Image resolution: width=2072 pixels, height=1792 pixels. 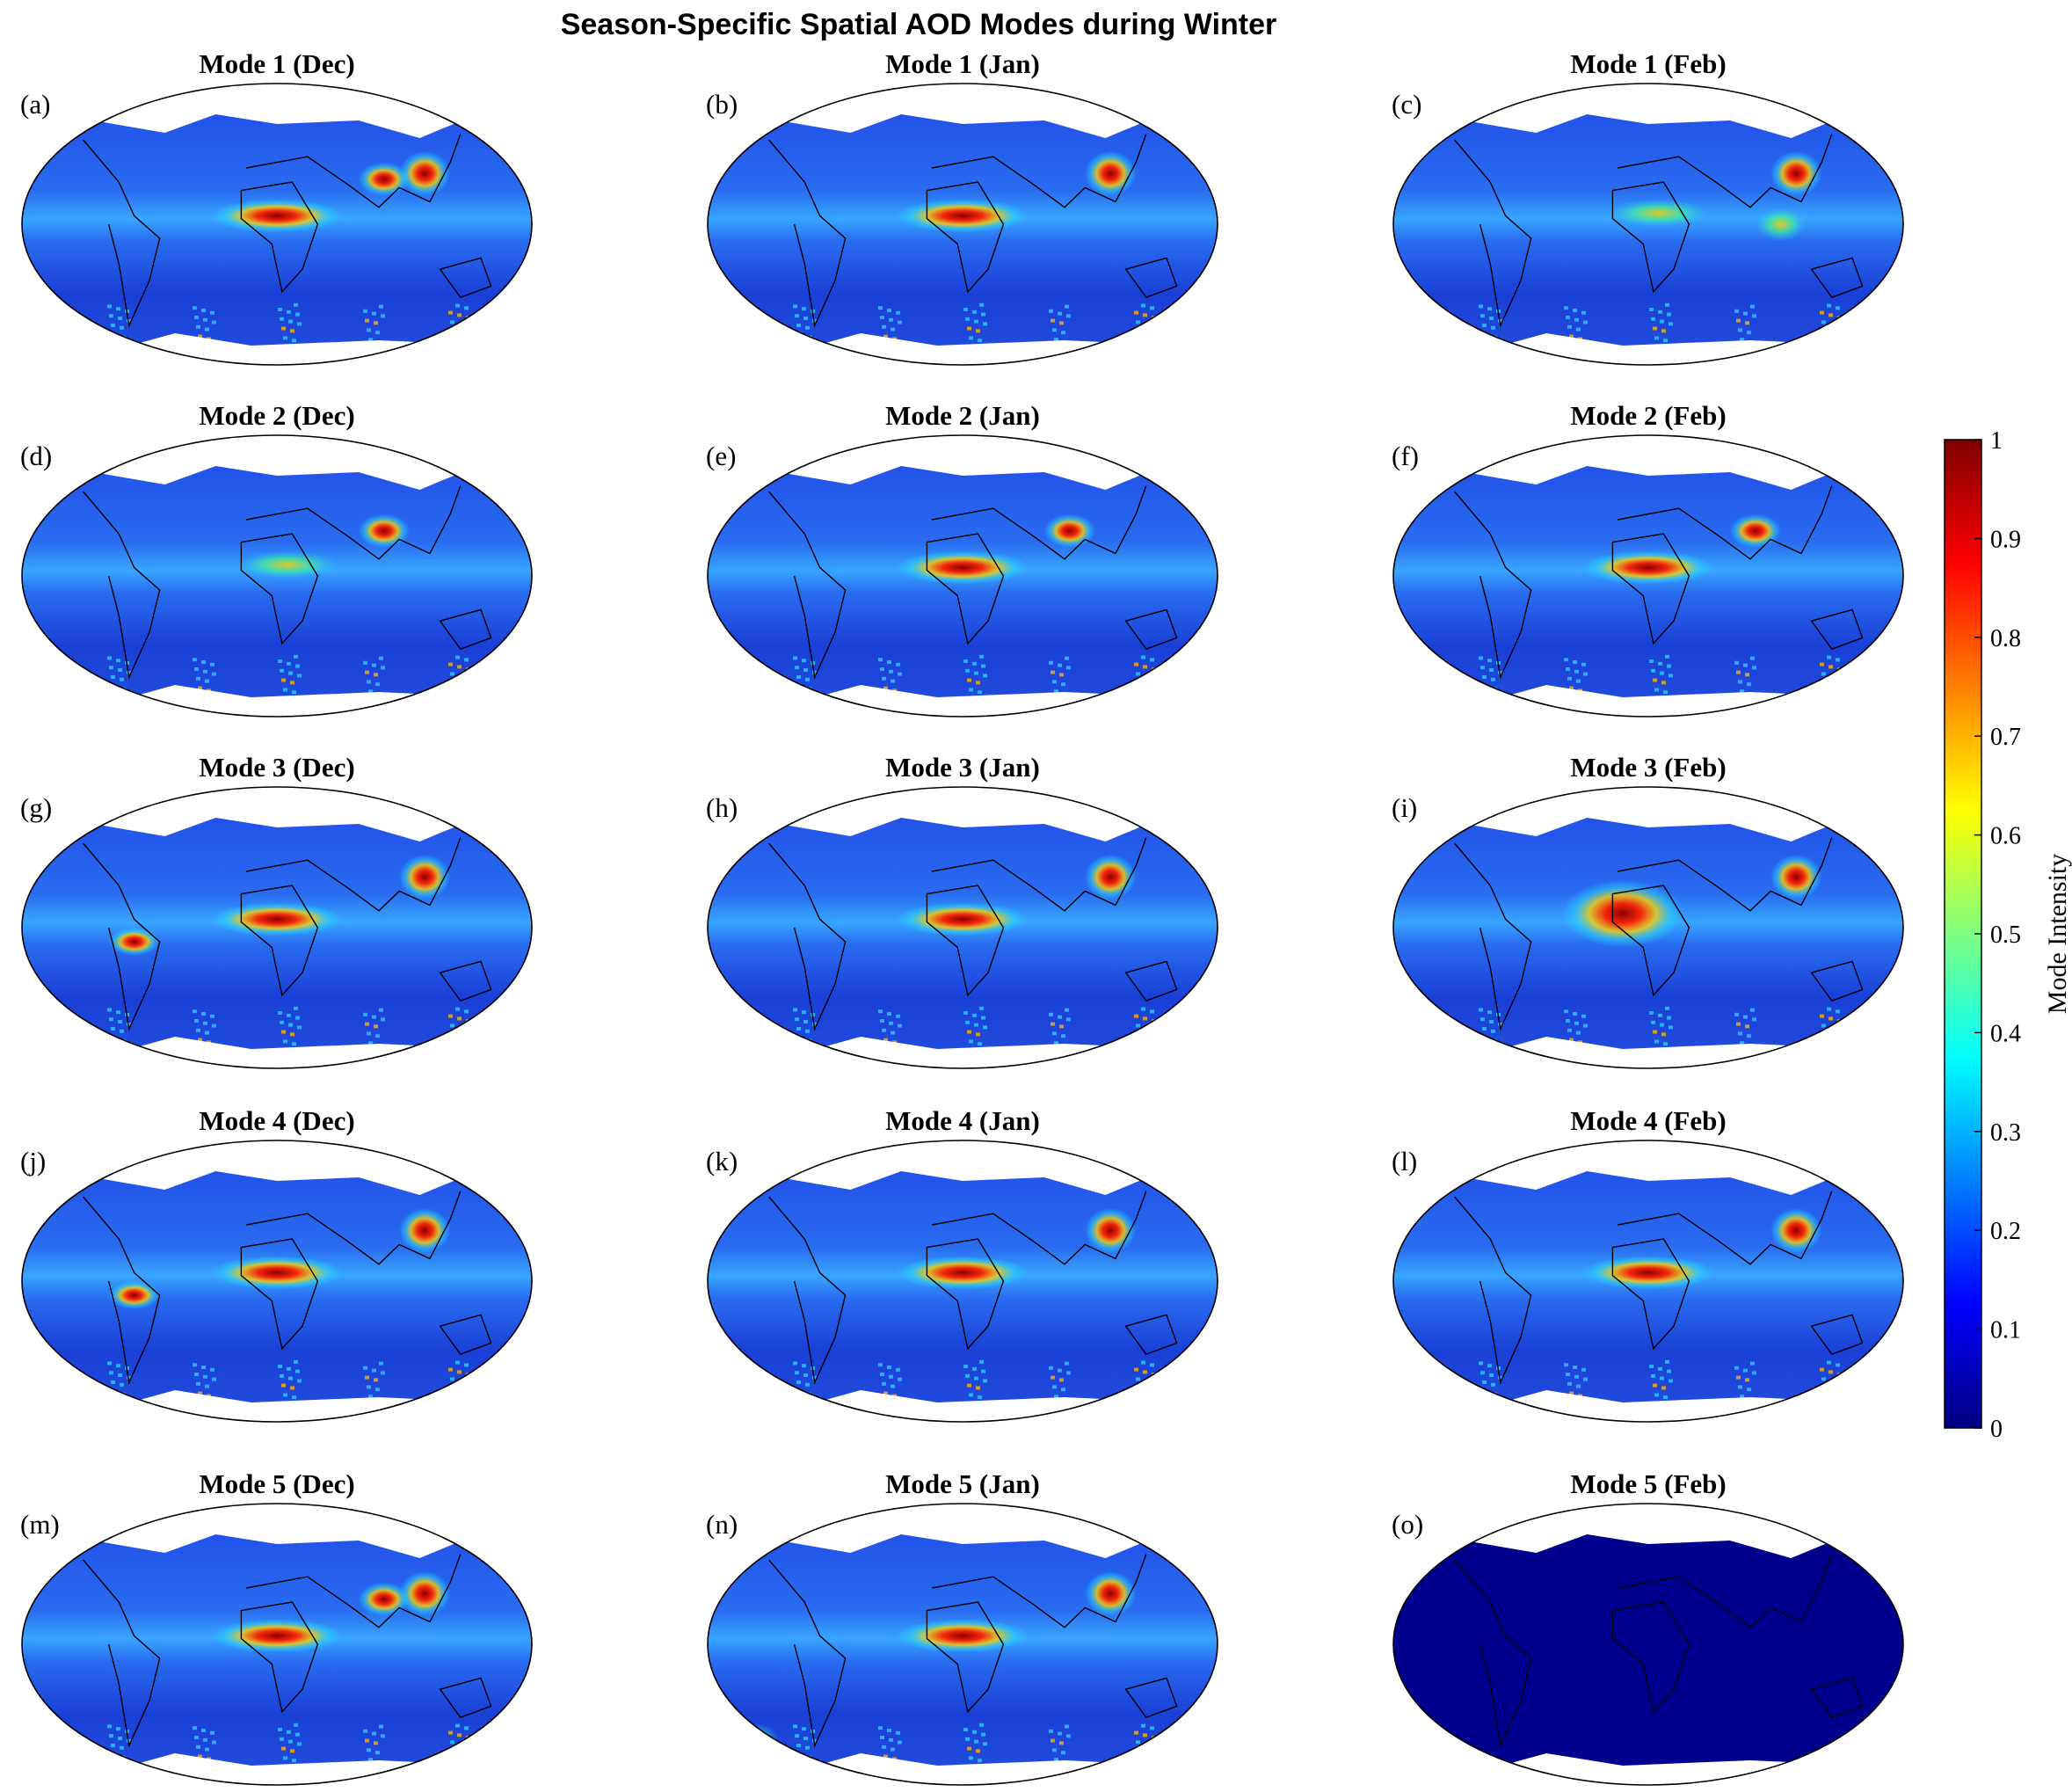 I want to click on panel-letter: (b), so click(x=722, y=104).